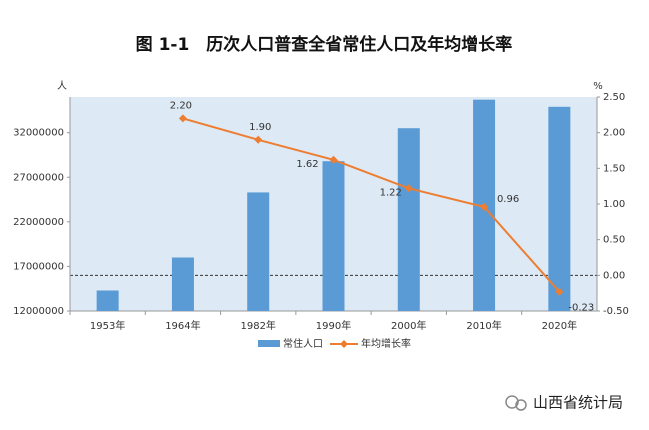 The height and width of the screenshot is (430, 649). Describe the element at coordinates (508, 199) in the screenshot. I see `data-label: 0.96` at that location.